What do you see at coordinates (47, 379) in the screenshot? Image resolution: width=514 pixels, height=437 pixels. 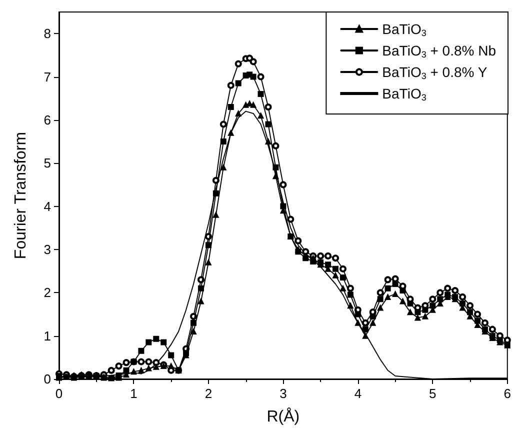 I see `y-tick-label: 0` at bounding box center [47, 379].